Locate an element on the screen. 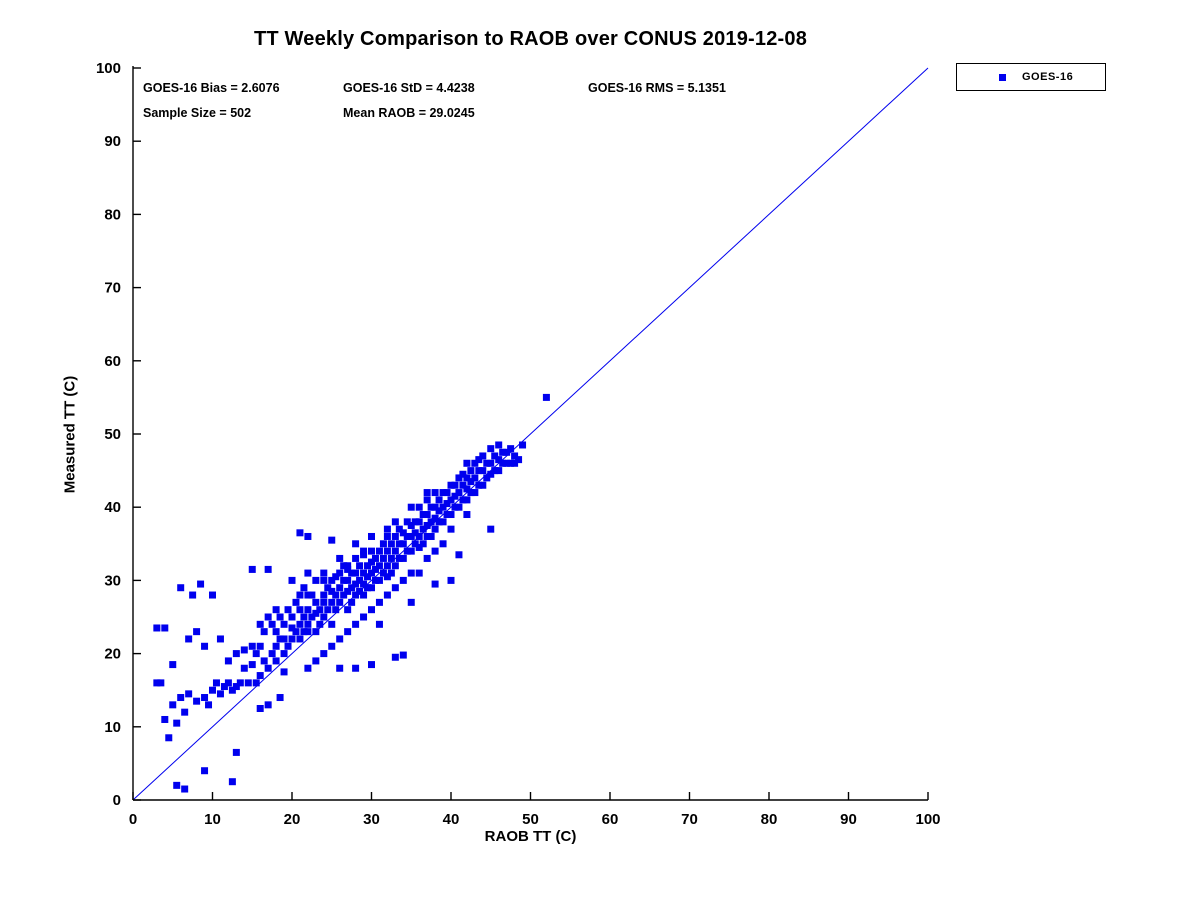 The width and height of the screenshot is (1200, 900). stat-mean-raob: Mean RAOB = 29.0245 is located at coordinates (409, 113).